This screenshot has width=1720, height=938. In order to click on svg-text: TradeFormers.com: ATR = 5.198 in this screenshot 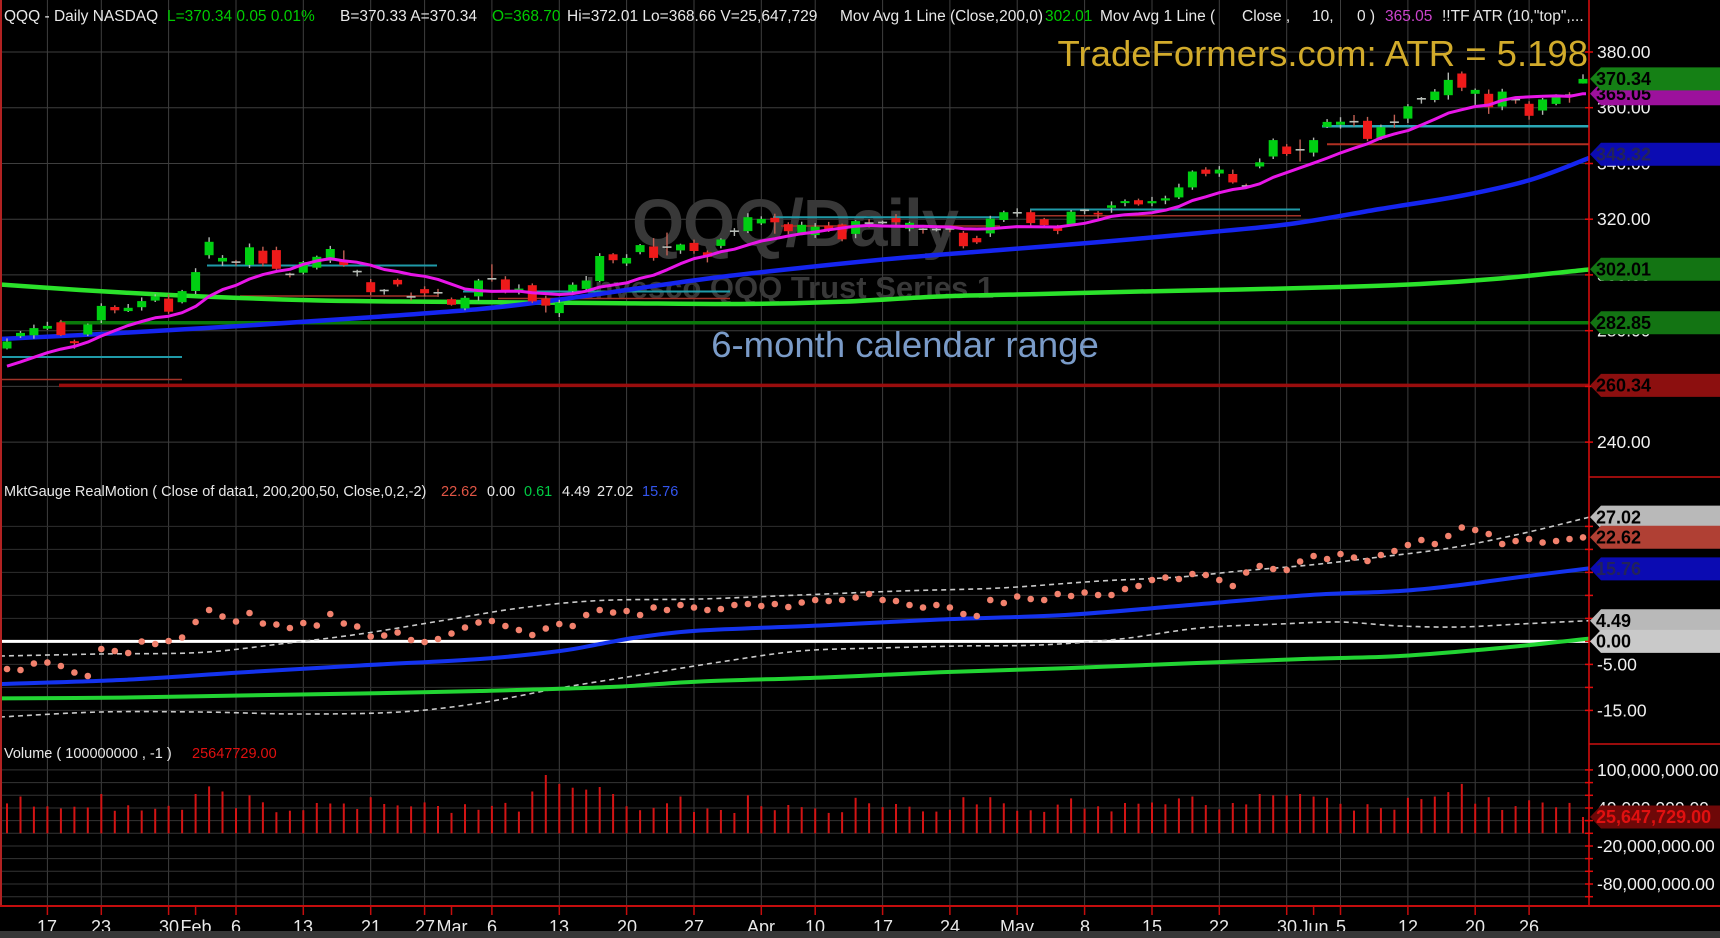, I will do `click(1323, 53)`.